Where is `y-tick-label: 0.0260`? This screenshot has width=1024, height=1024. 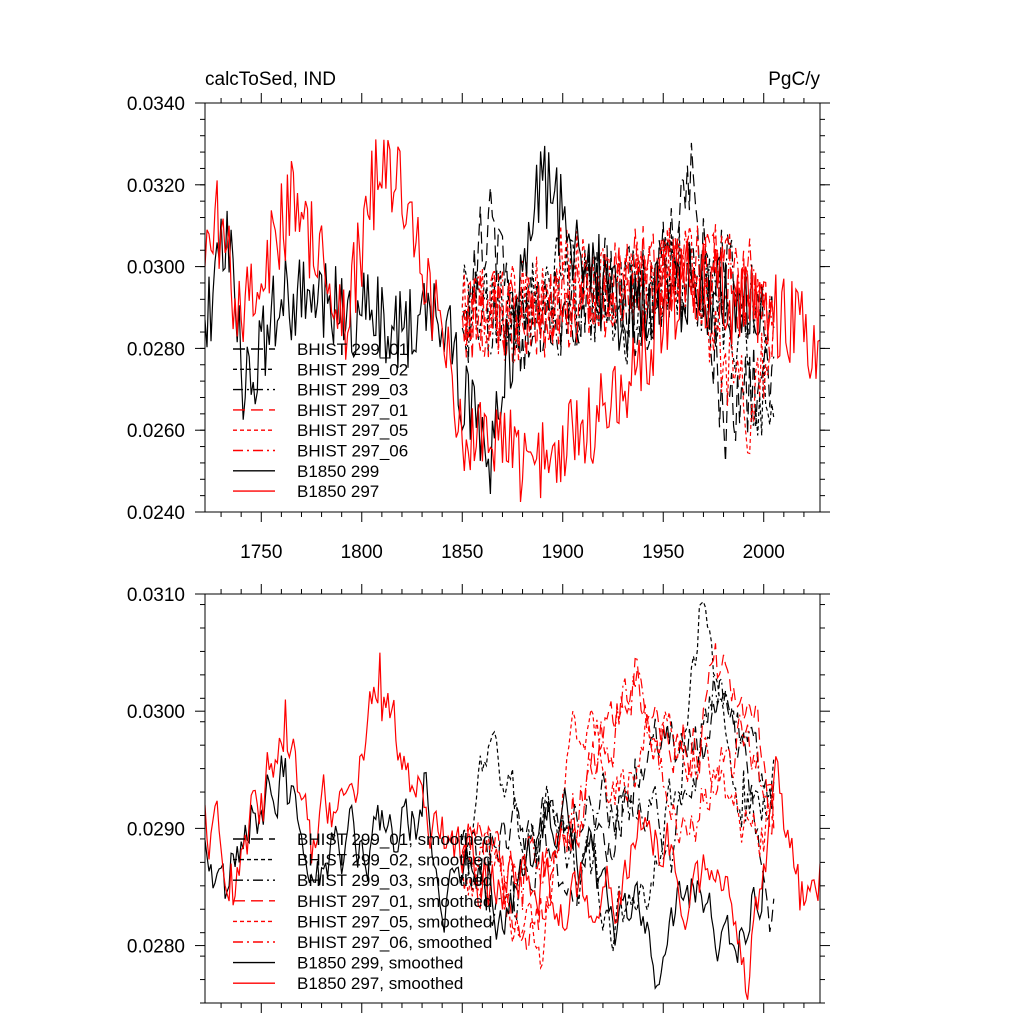
y-tick-label: 0.0260 is located at coordinates (156, 431).